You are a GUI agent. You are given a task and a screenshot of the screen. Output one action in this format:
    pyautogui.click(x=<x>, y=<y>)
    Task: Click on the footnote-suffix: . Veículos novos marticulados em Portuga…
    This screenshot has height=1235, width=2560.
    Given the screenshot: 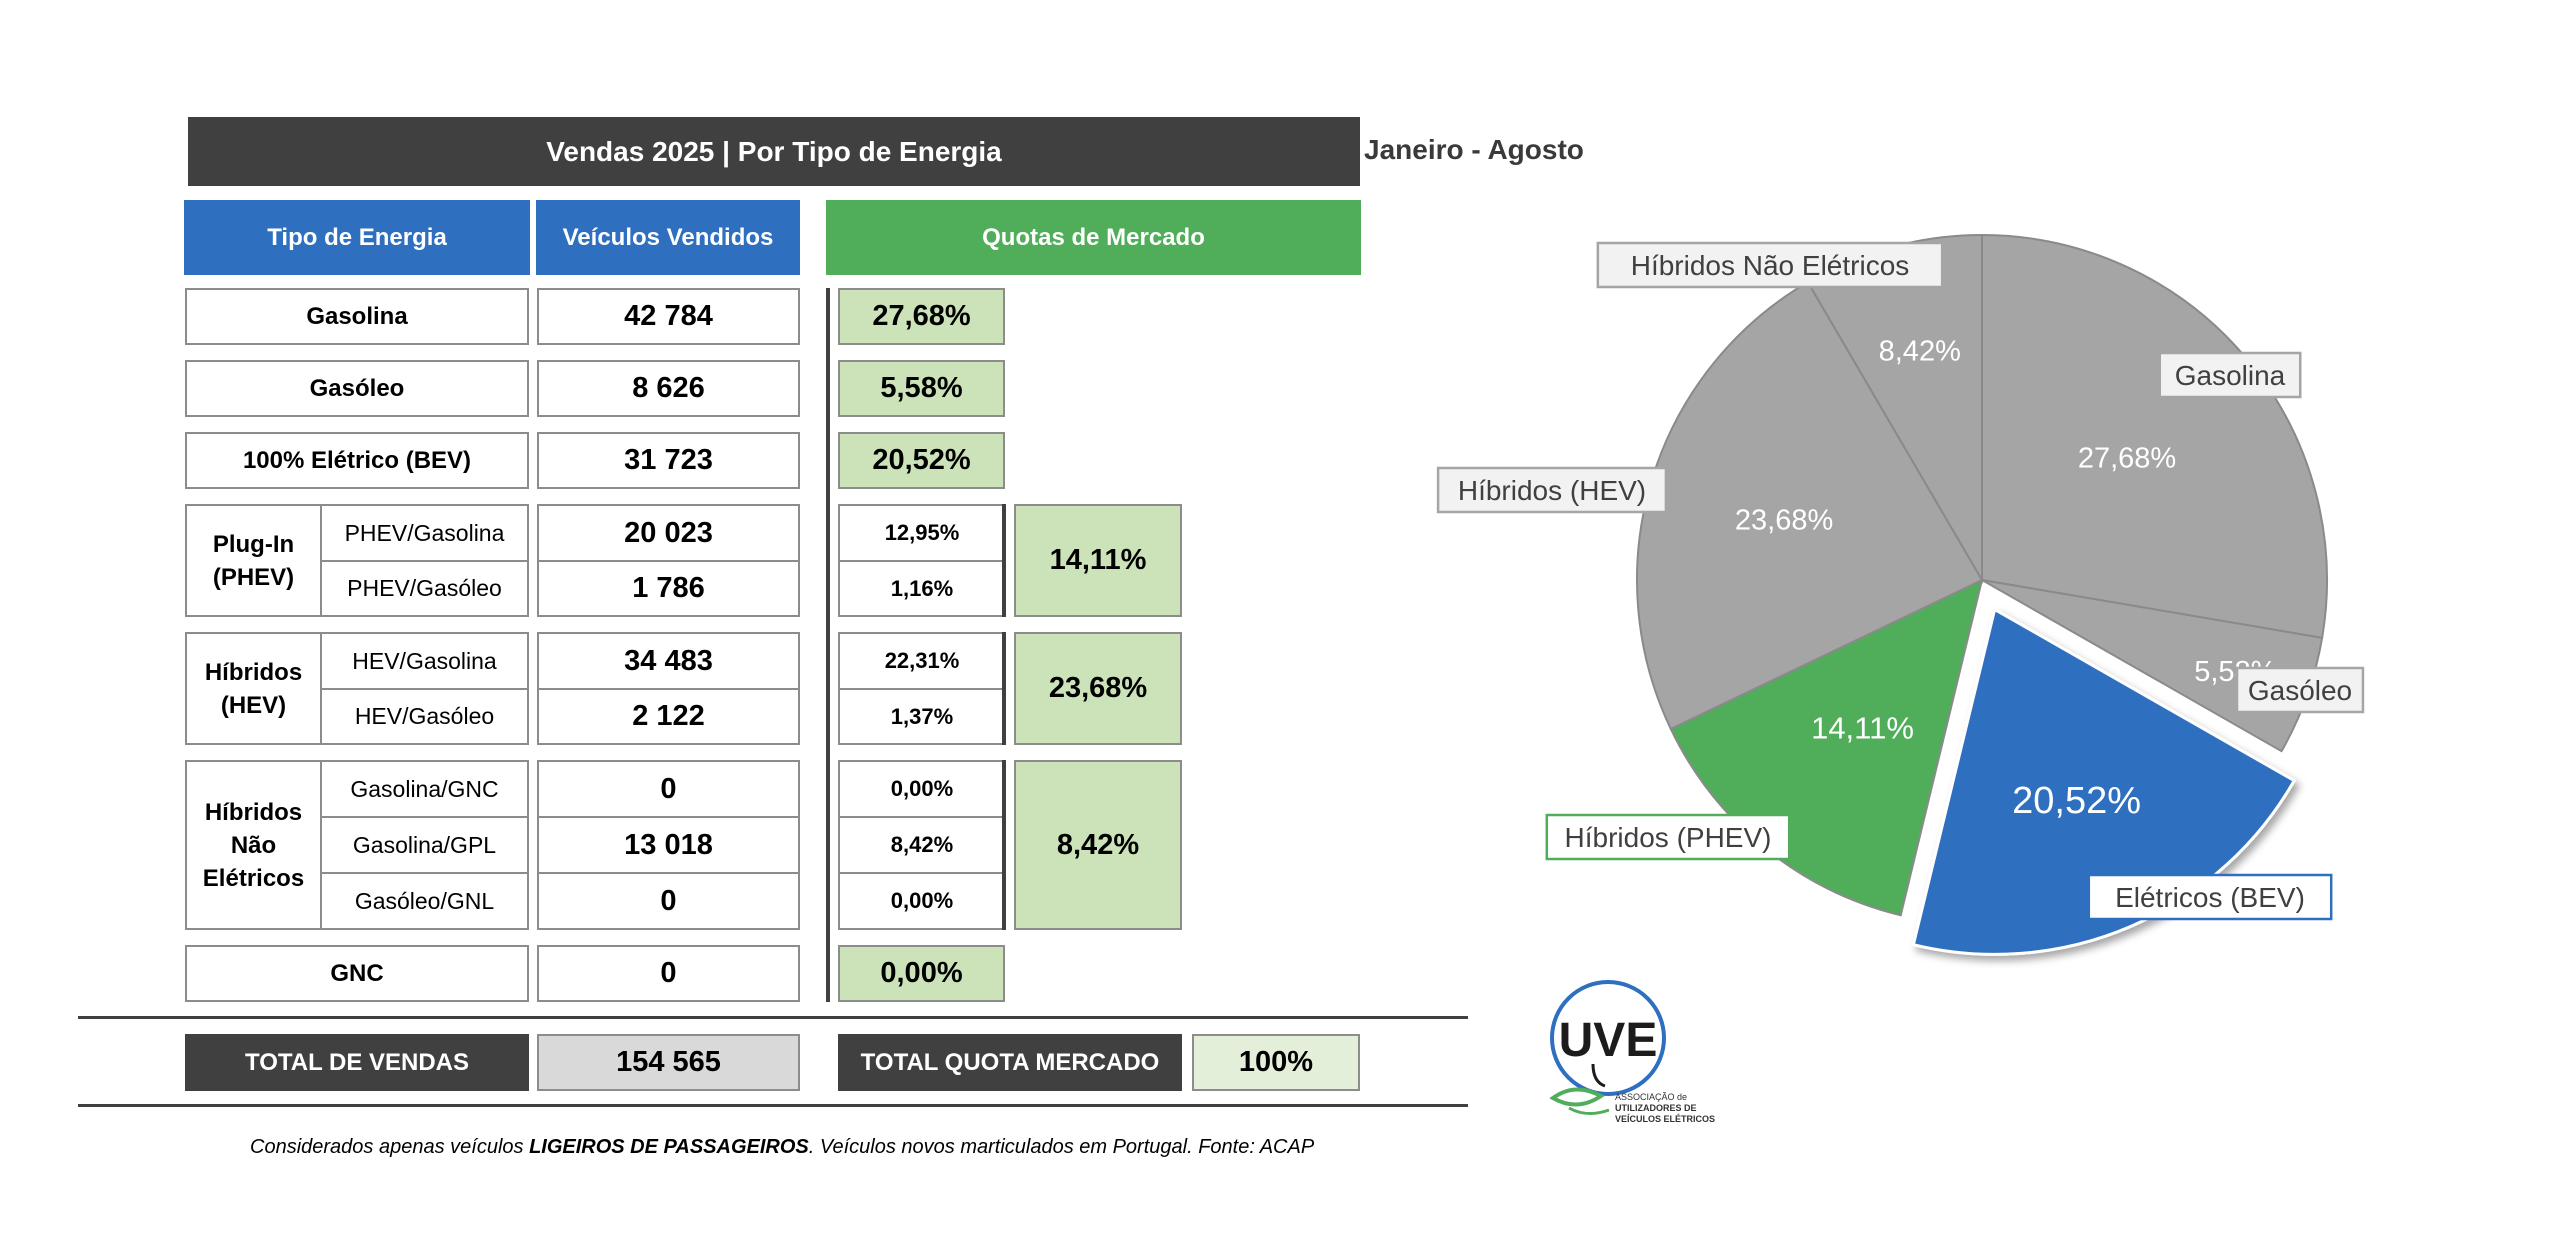 What is the action you would take?
    pyautogui.click(x=1061, y=1147)
    